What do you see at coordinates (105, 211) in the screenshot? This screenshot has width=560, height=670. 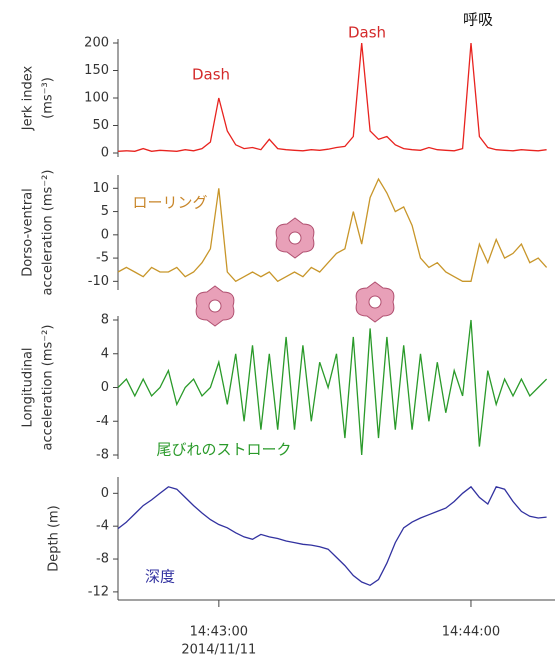 I see `y-tick-label: 5` at bounding box center [105, 211].